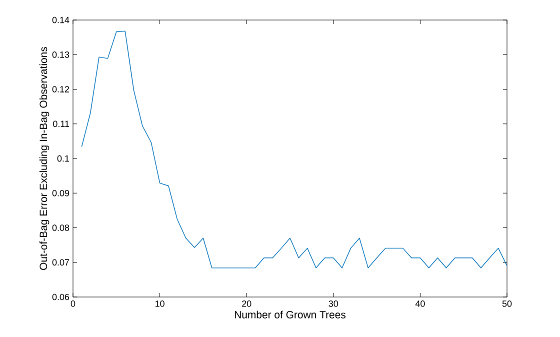 The image size is (560, 337). What do you see at coordinates (290, 314) in the screenshot?
I see `x-axis-title: Number of Grown Trees` at bounding box center [290, 314].